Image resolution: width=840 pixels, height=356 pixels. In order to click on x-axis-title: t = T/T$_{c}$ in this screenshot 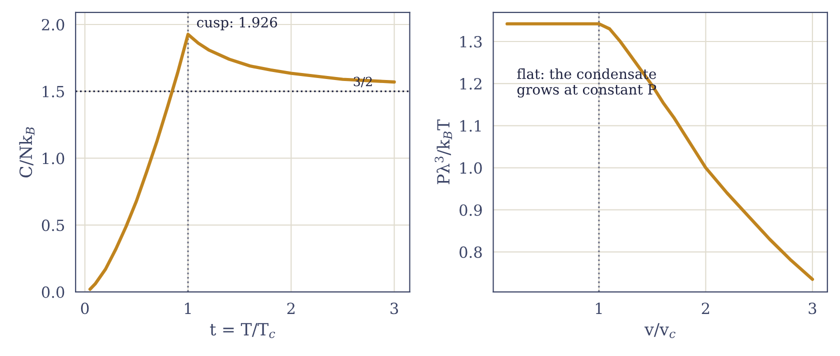, I will do `click(243, 330)`.